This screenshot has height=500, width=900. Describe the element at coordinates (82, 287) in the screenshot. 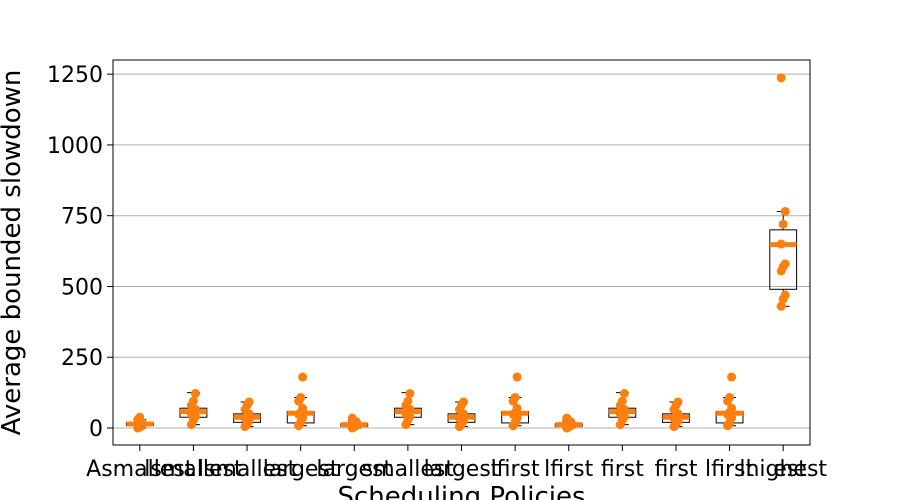

I see `y-tick-label: 500` at that location.